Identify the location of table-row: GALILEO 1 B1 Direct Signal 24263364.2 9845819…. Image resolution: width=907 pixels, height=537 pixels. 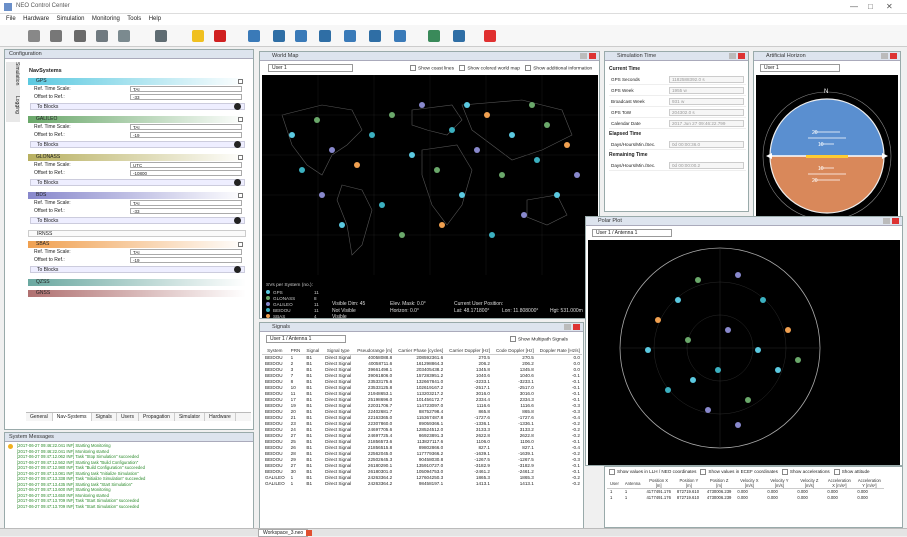
(422, 484).